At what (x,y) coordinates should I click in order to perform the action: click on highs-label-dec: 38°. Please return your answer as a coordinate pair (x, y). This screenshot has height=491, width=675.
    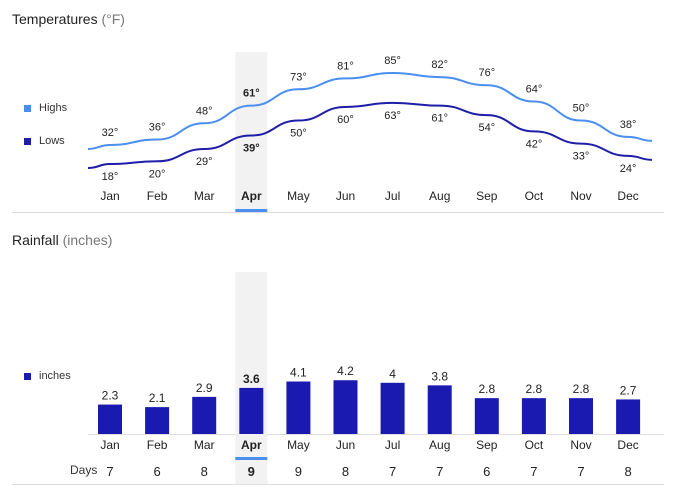
    Looking at the image, I should click on (628, 125).